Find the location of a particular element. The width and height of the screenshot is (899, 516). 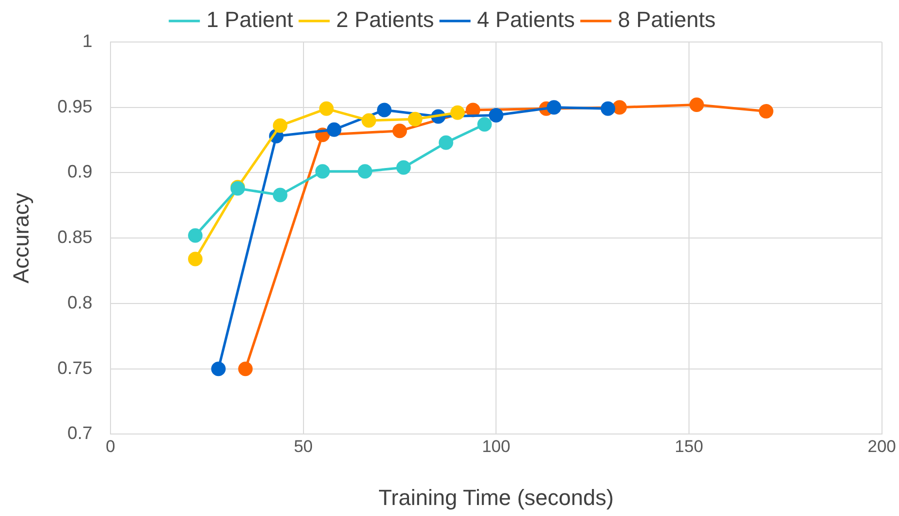

x-axis-title: Training Time (seconds) is located at coordinates (496, 497).